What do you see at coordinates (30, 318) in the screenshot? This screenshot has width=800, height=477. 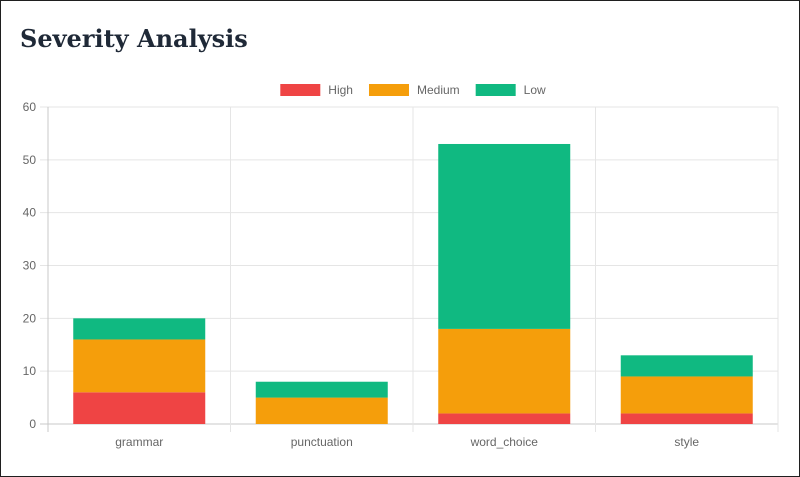 I see `y-tick-label: 20` at bounding box center [30, 318].